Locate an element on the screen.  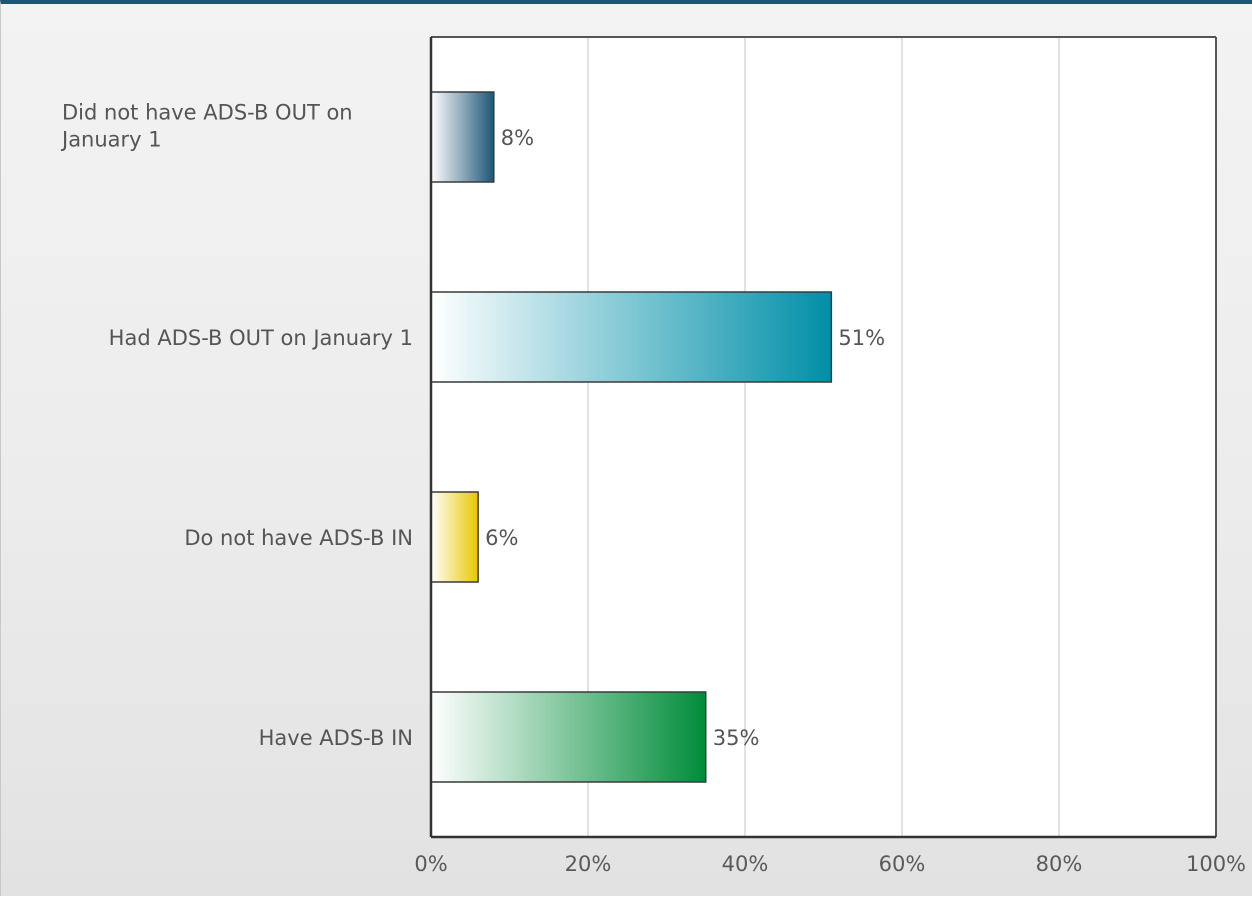
category-label: Have ADS-B IN is located at coordinates (336, 738).